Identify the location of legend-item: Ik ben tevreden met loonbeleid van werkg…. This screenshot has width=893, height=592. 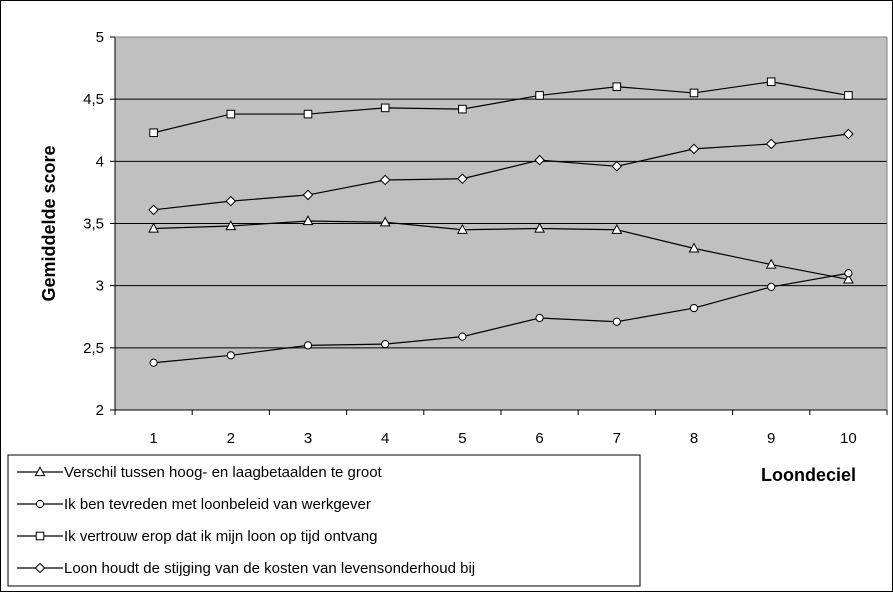
(194, 504).